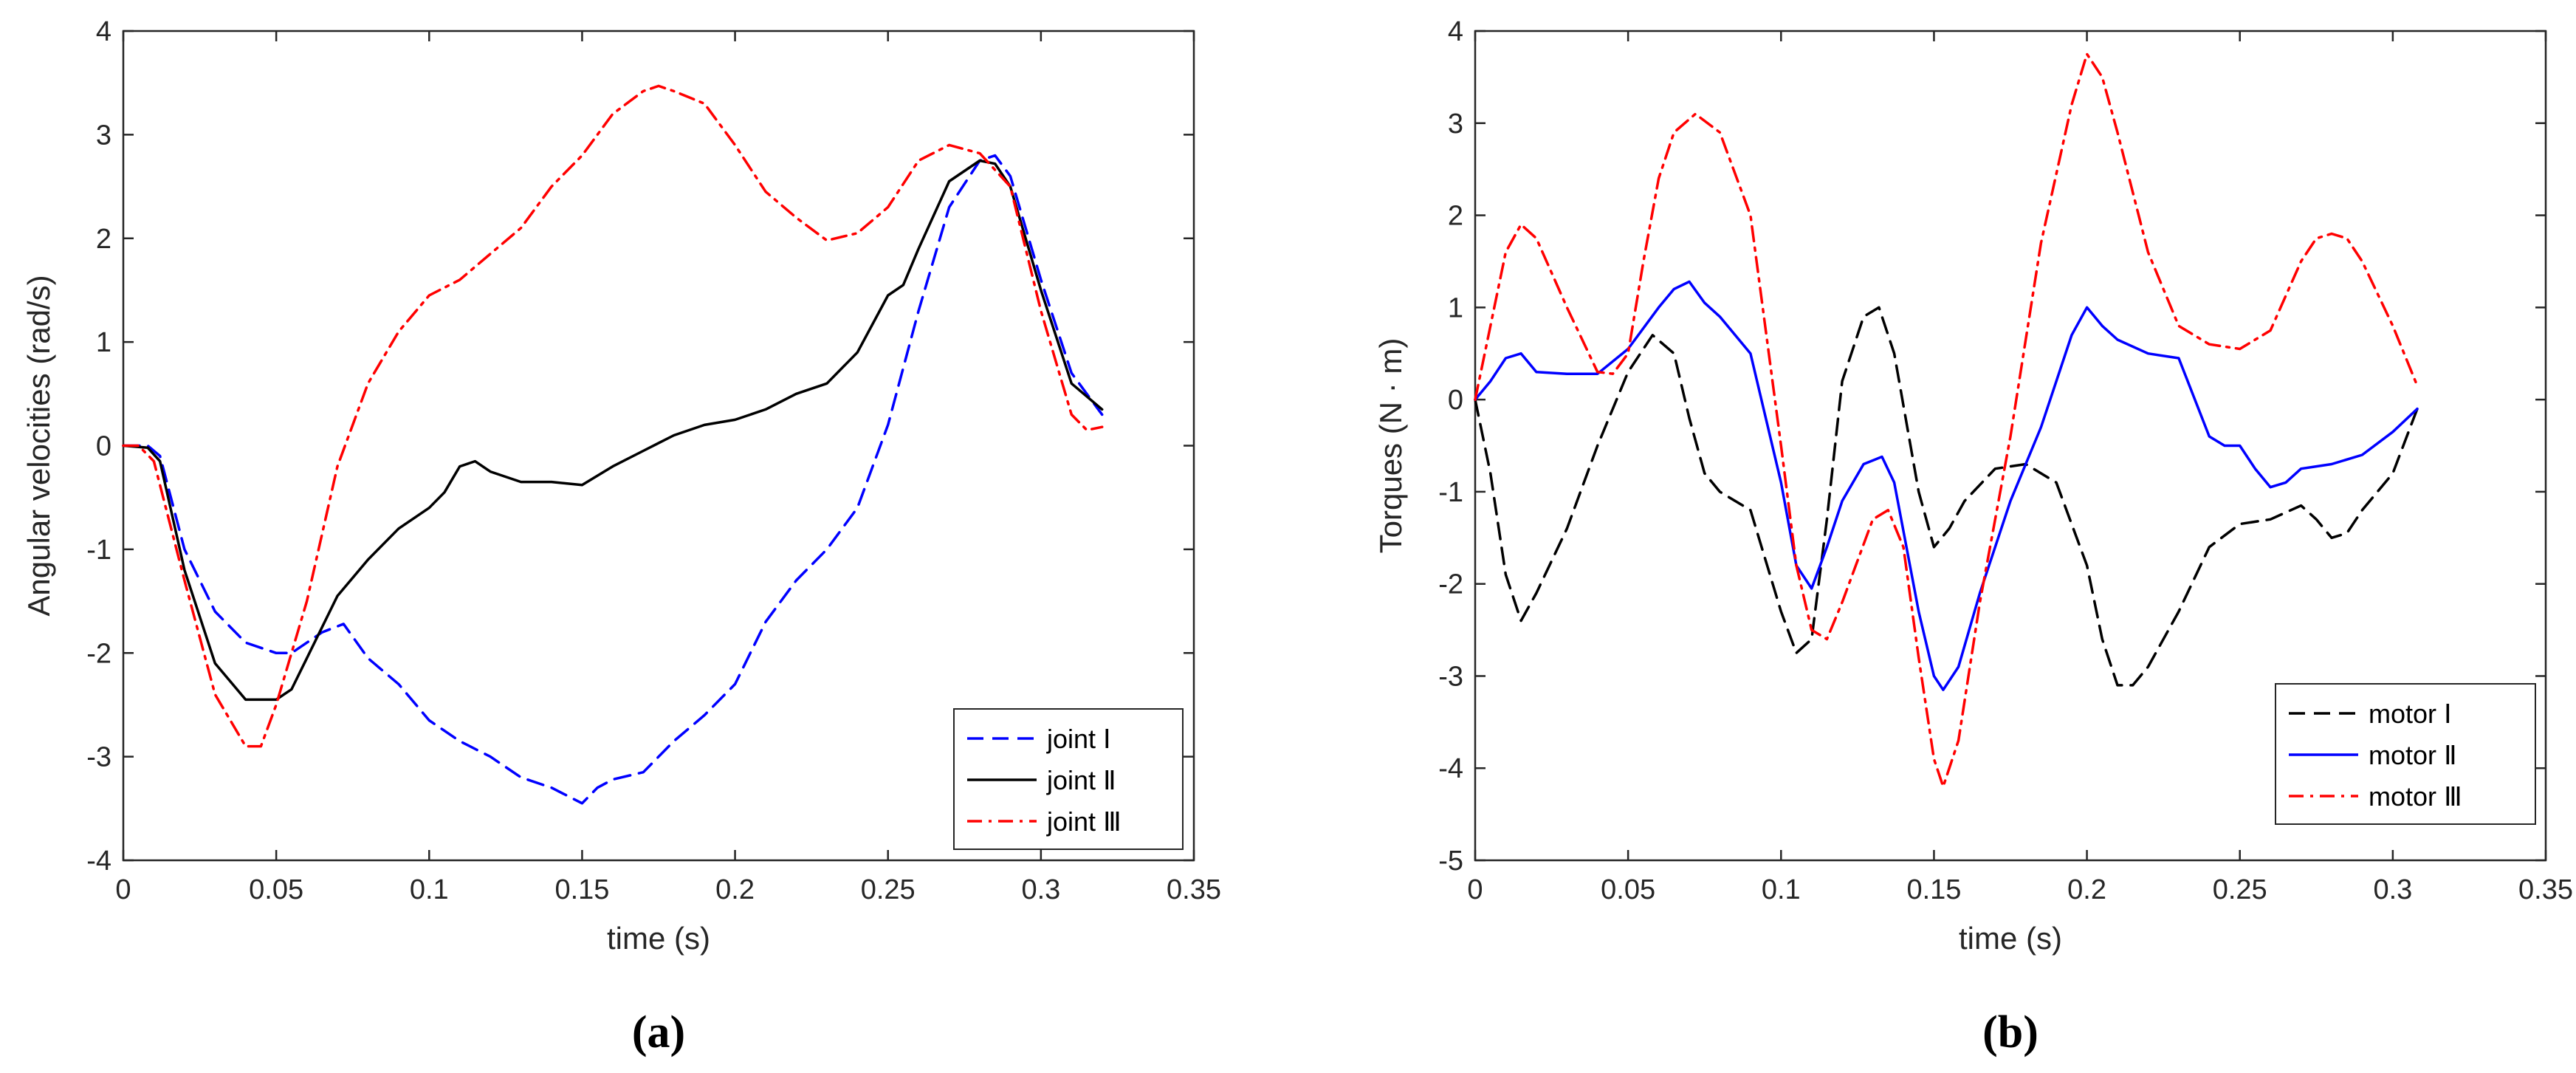 The image size is (2576, 1073). I want to click on legend: joint Ⅰ joint Ⅱ joint Ⅲ, so click(1068, 779).